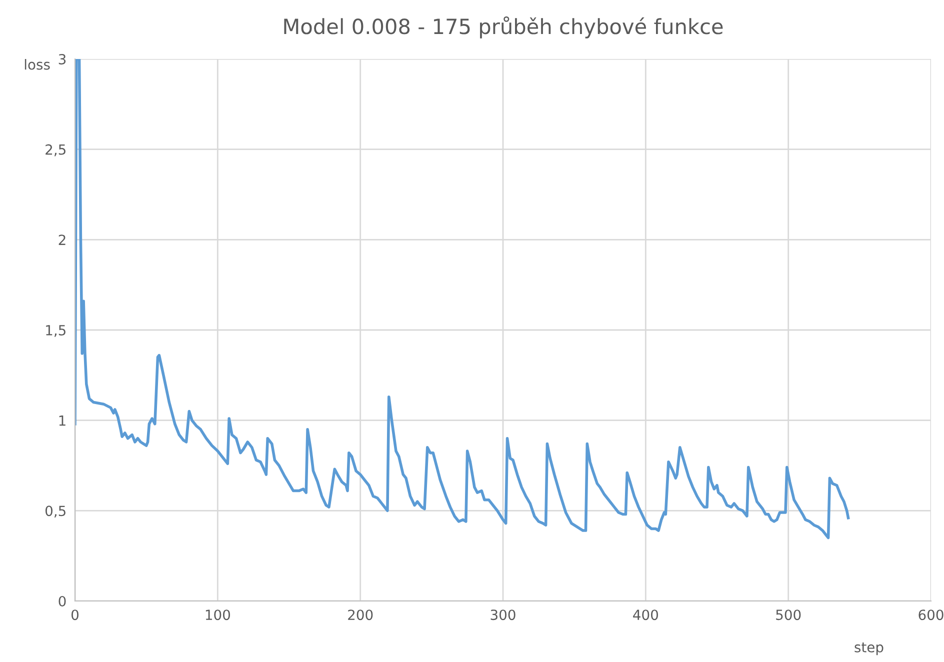 The image size is (944, 662). What do you see at coordinates (788, 615) in the screenshot?
I see `x-tick-label: 500` at bounding box center [788, 615].